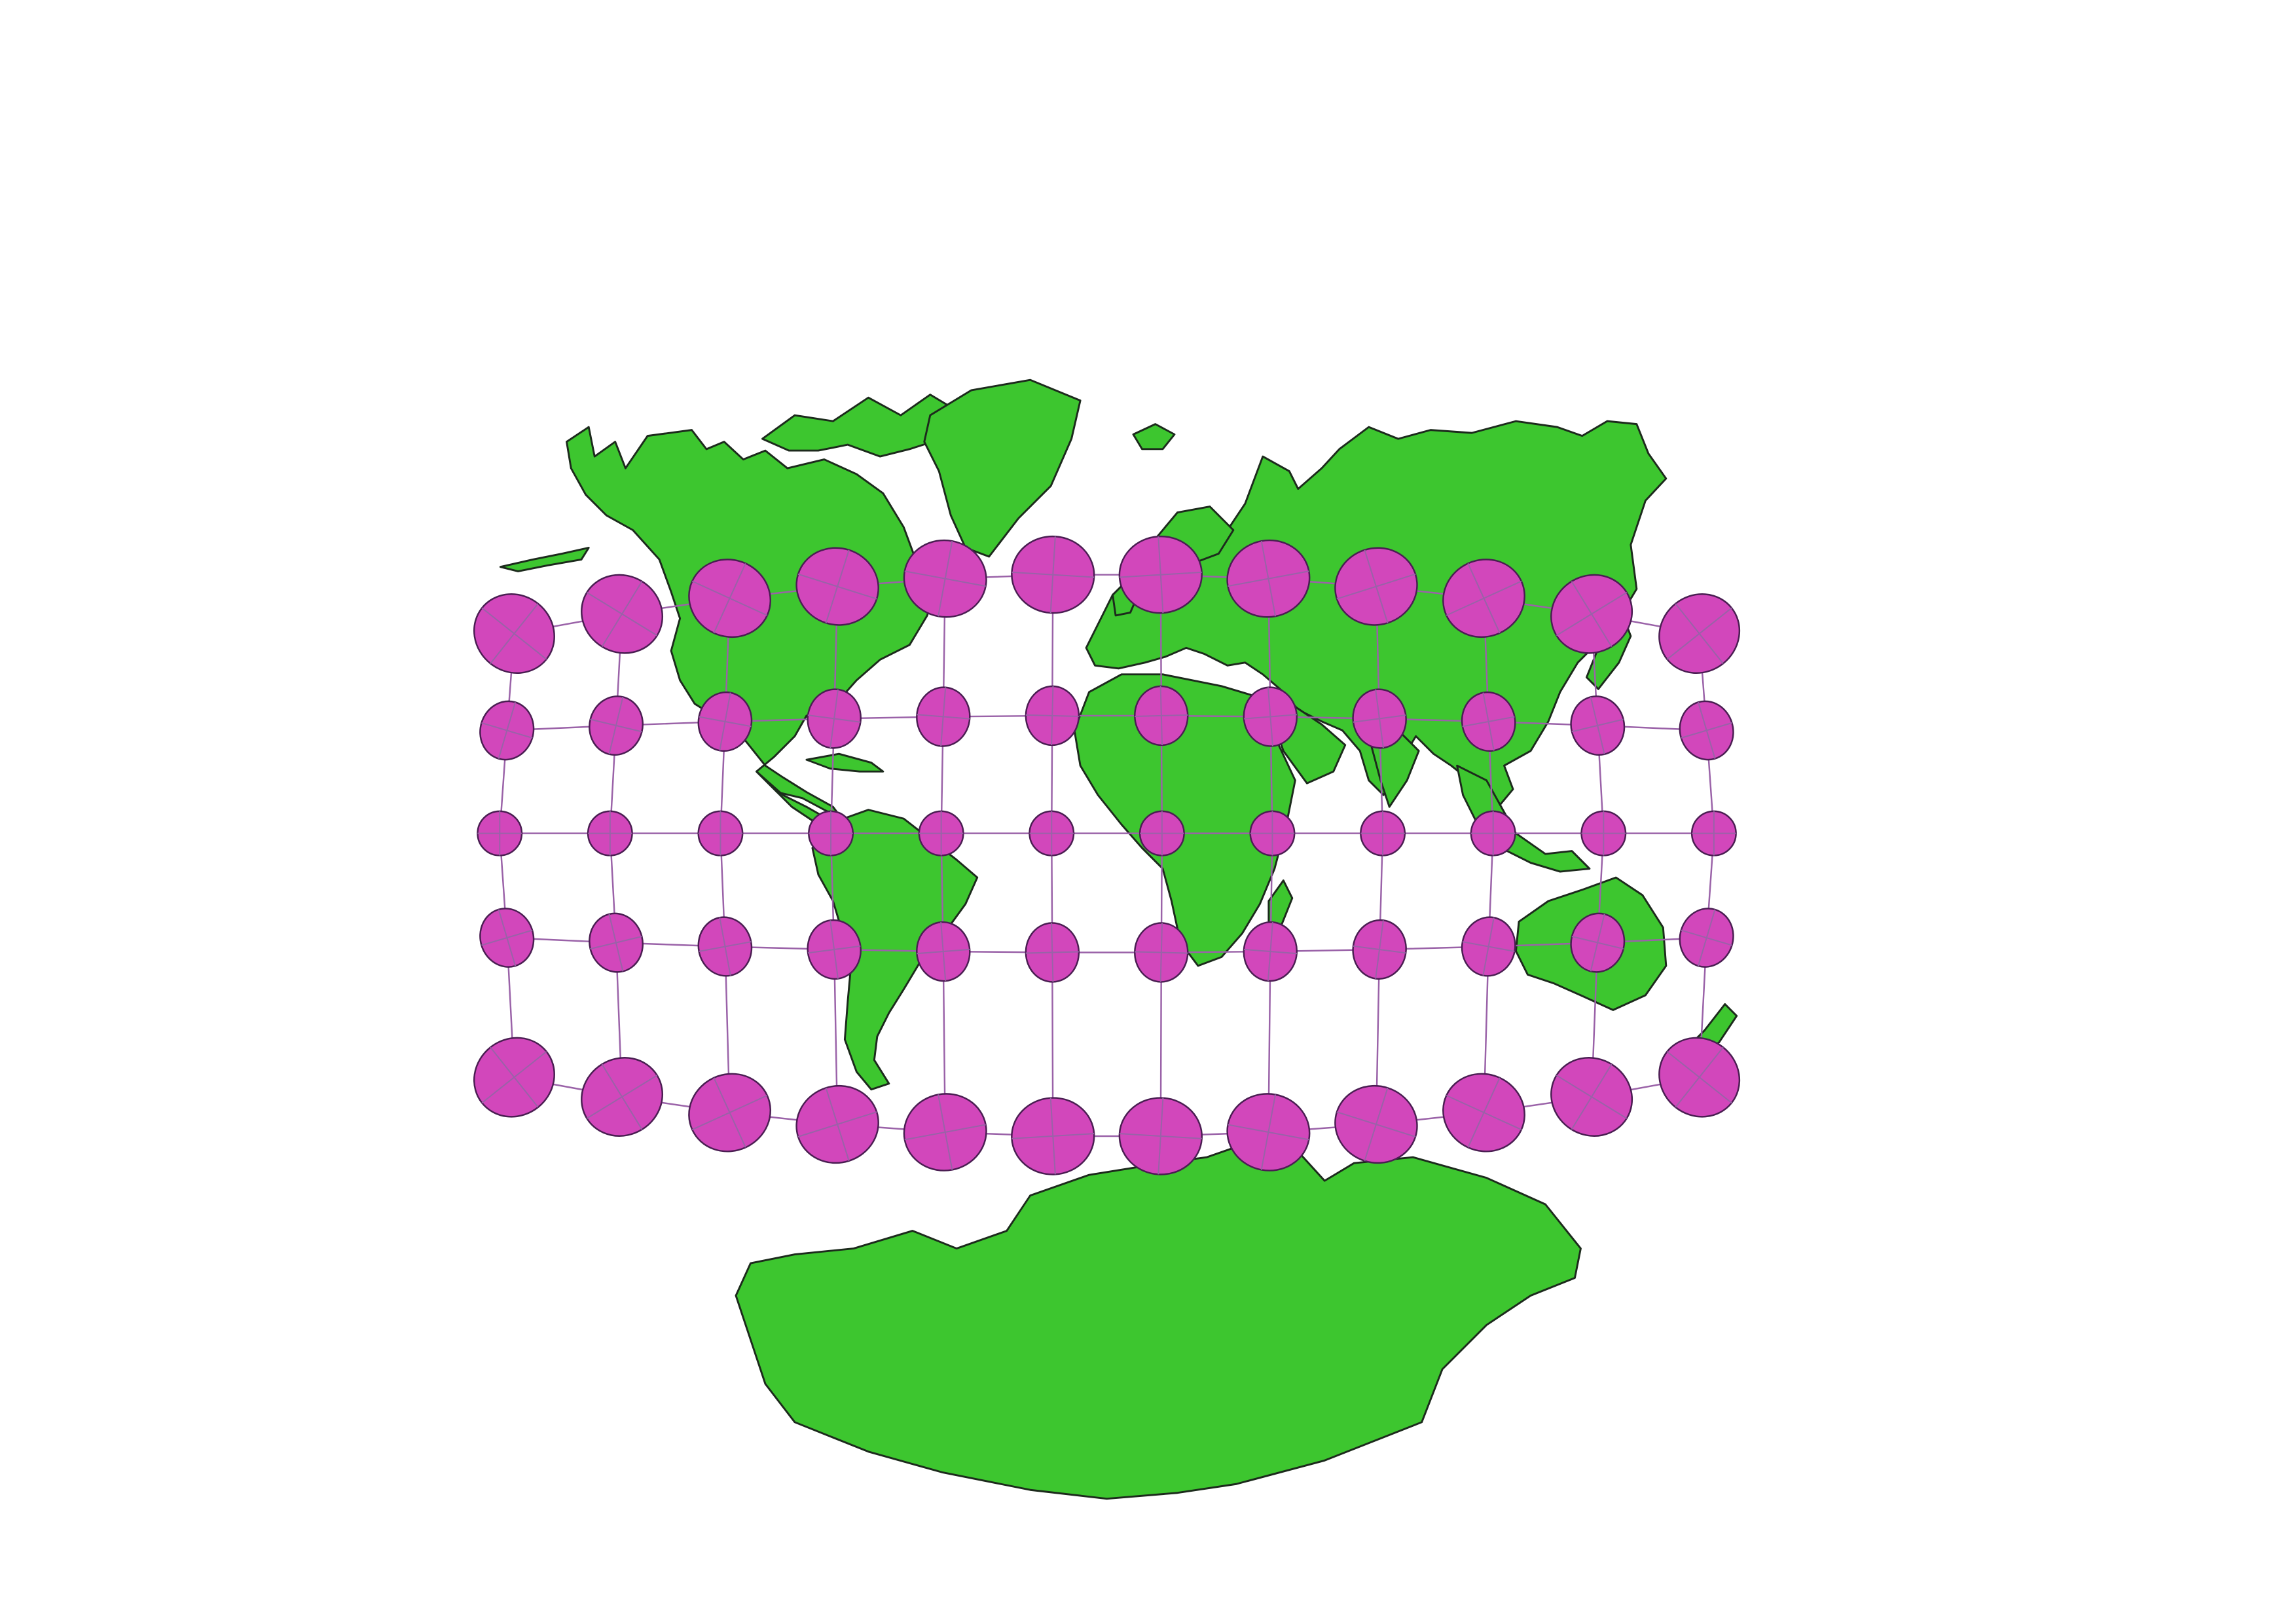 Image resolution: width=2296 pixels, height=1624 pixels. What do you see at coordinates (544, 559) in the screenshot?
I see `alaska-islands` at bounding box center [544, 559].